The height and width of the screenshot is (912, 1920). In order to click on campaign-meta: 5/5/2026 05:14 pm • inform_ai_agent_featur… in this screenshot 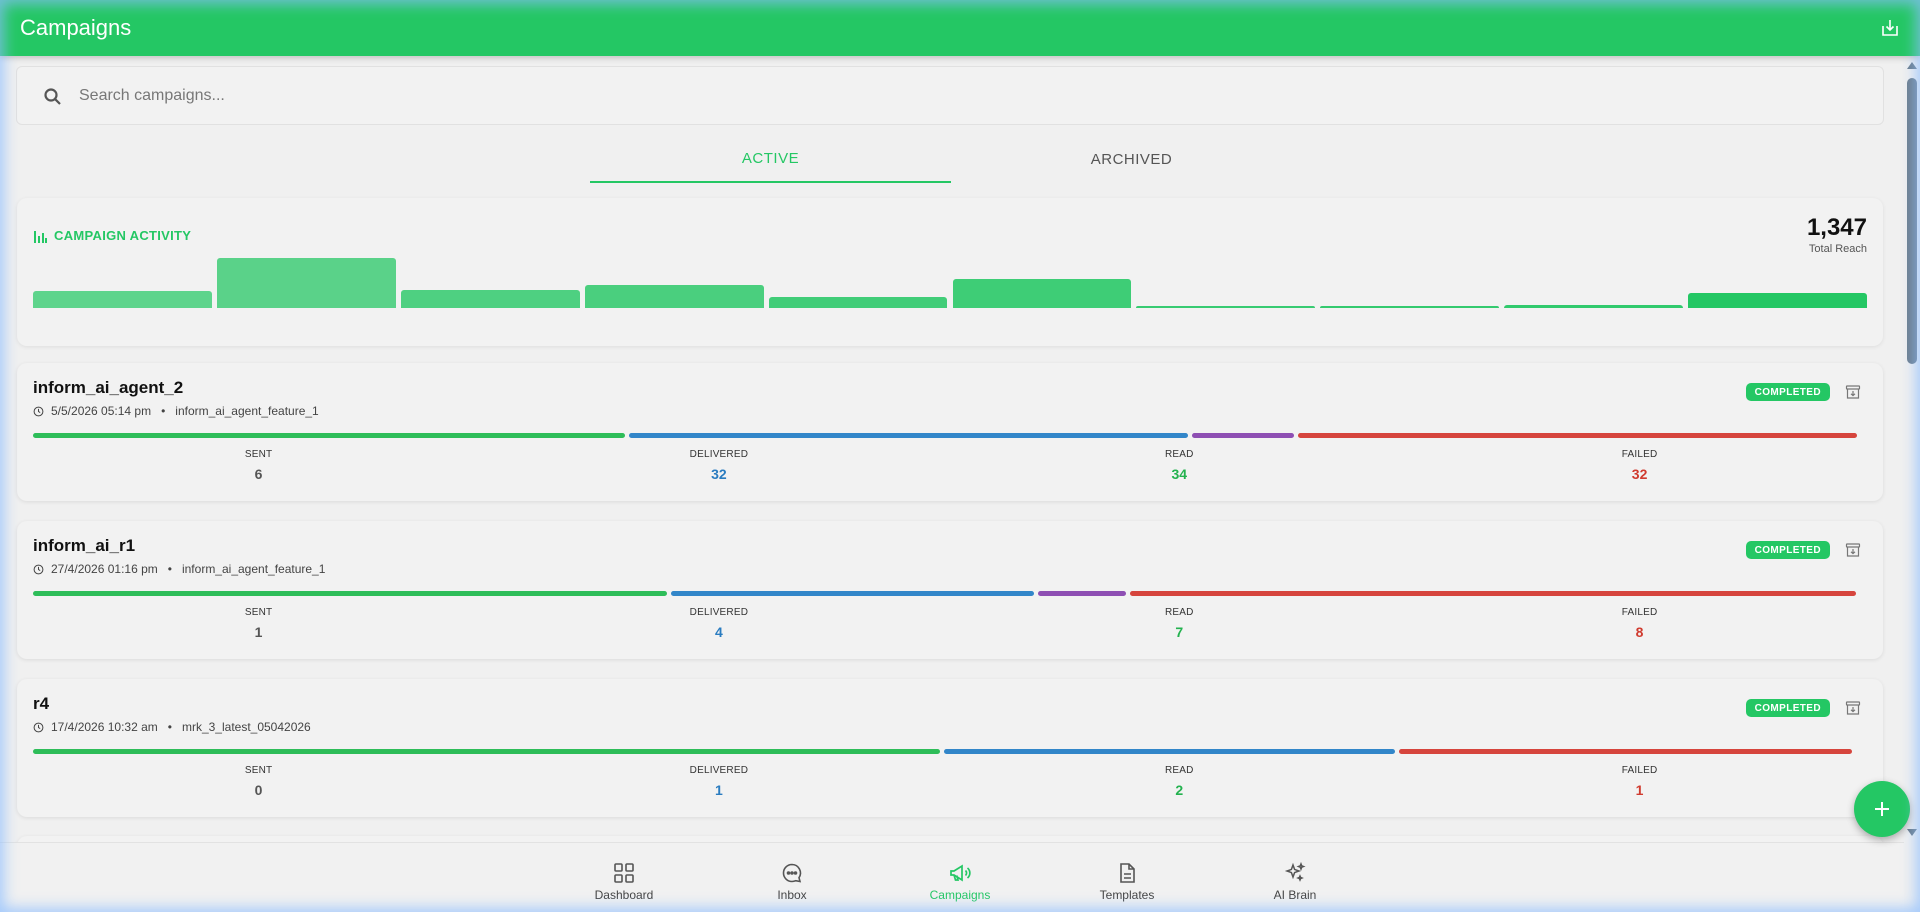, I will do `click(176, 411)`.